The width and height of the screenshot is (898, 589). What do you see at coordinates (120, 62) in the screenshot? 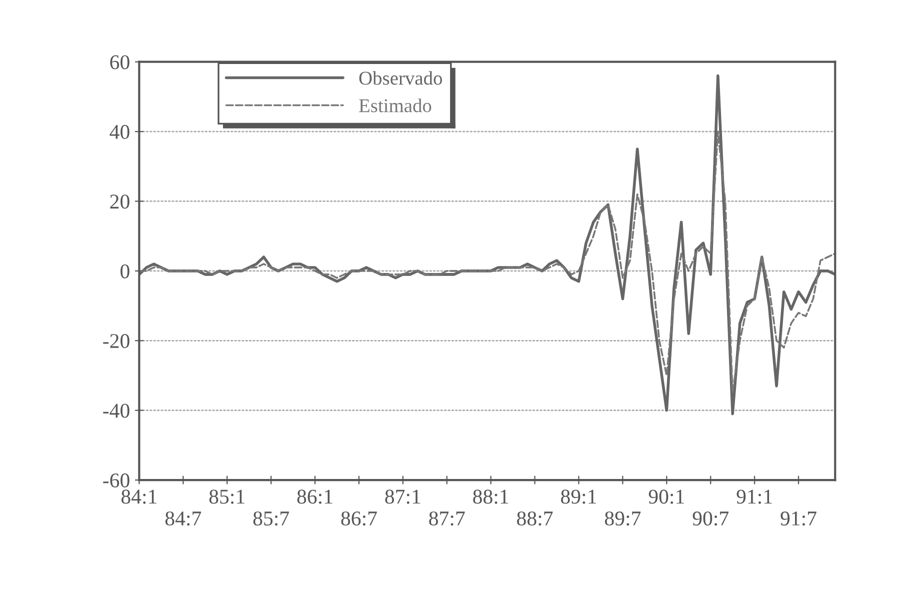
I see `y-tick-label: 60` at bounding box center [120, 62].